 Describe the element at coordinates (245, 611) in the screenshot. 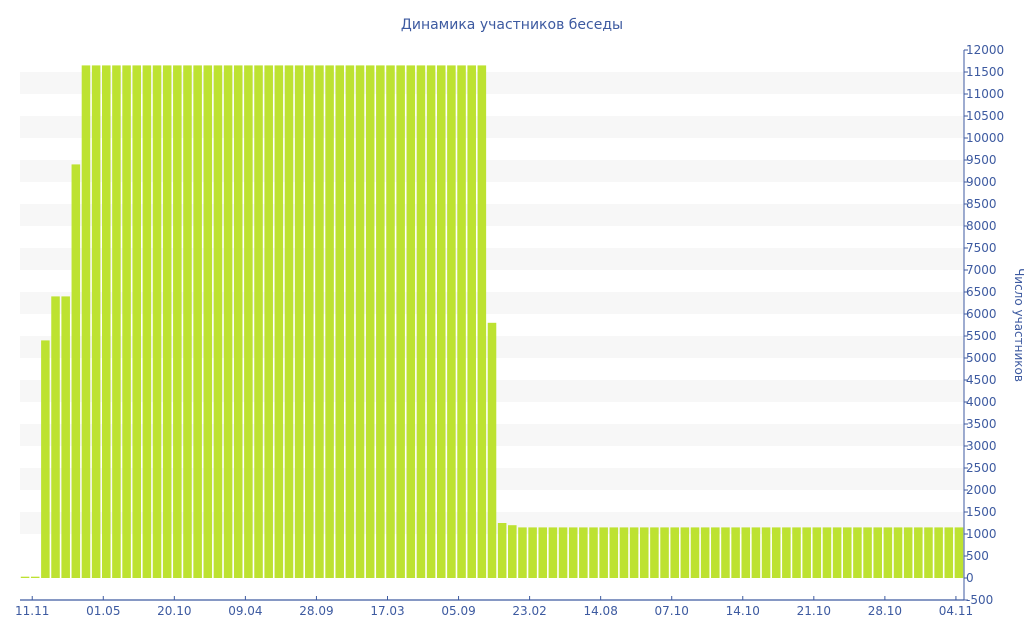

I see `x-tick-label: 09.04` at that location.